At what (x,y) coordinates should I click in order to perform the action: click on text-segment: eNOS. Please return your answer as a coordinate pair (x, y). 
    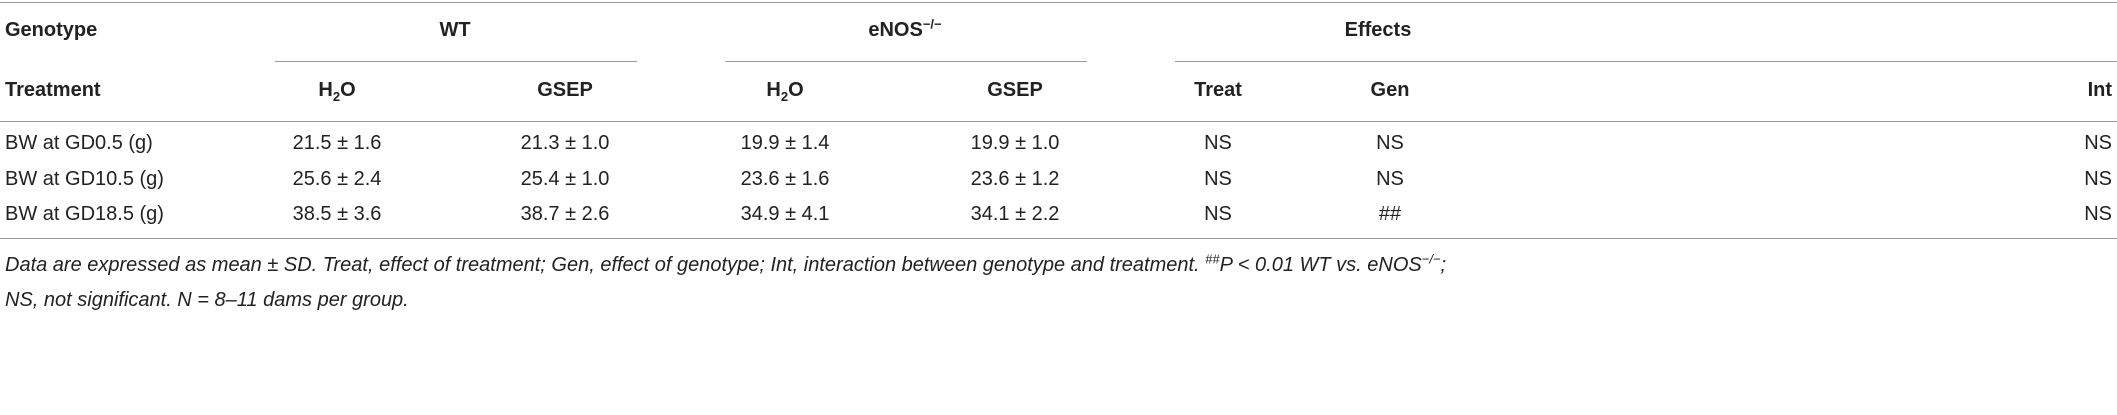
    Looking at the image, I should click on (895, 30).